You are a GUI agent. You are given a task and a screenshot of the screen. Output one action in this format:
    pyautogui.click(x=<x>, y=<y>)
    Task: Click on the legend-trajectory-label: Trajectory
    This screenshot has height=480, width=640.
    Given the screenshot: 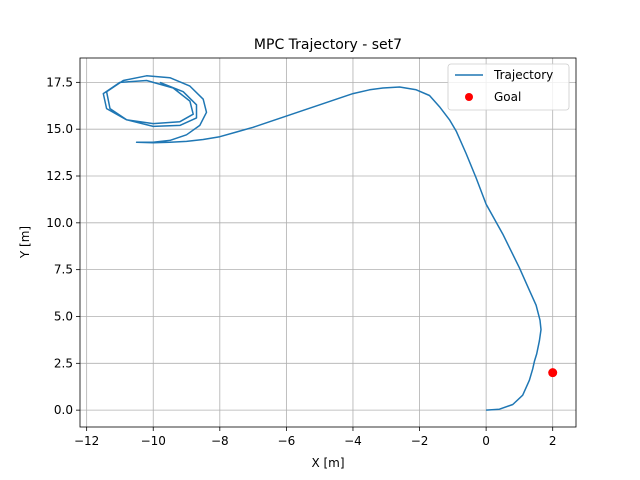 What is the action you would take?
    pyautogui.click(x=523, y=75)
    